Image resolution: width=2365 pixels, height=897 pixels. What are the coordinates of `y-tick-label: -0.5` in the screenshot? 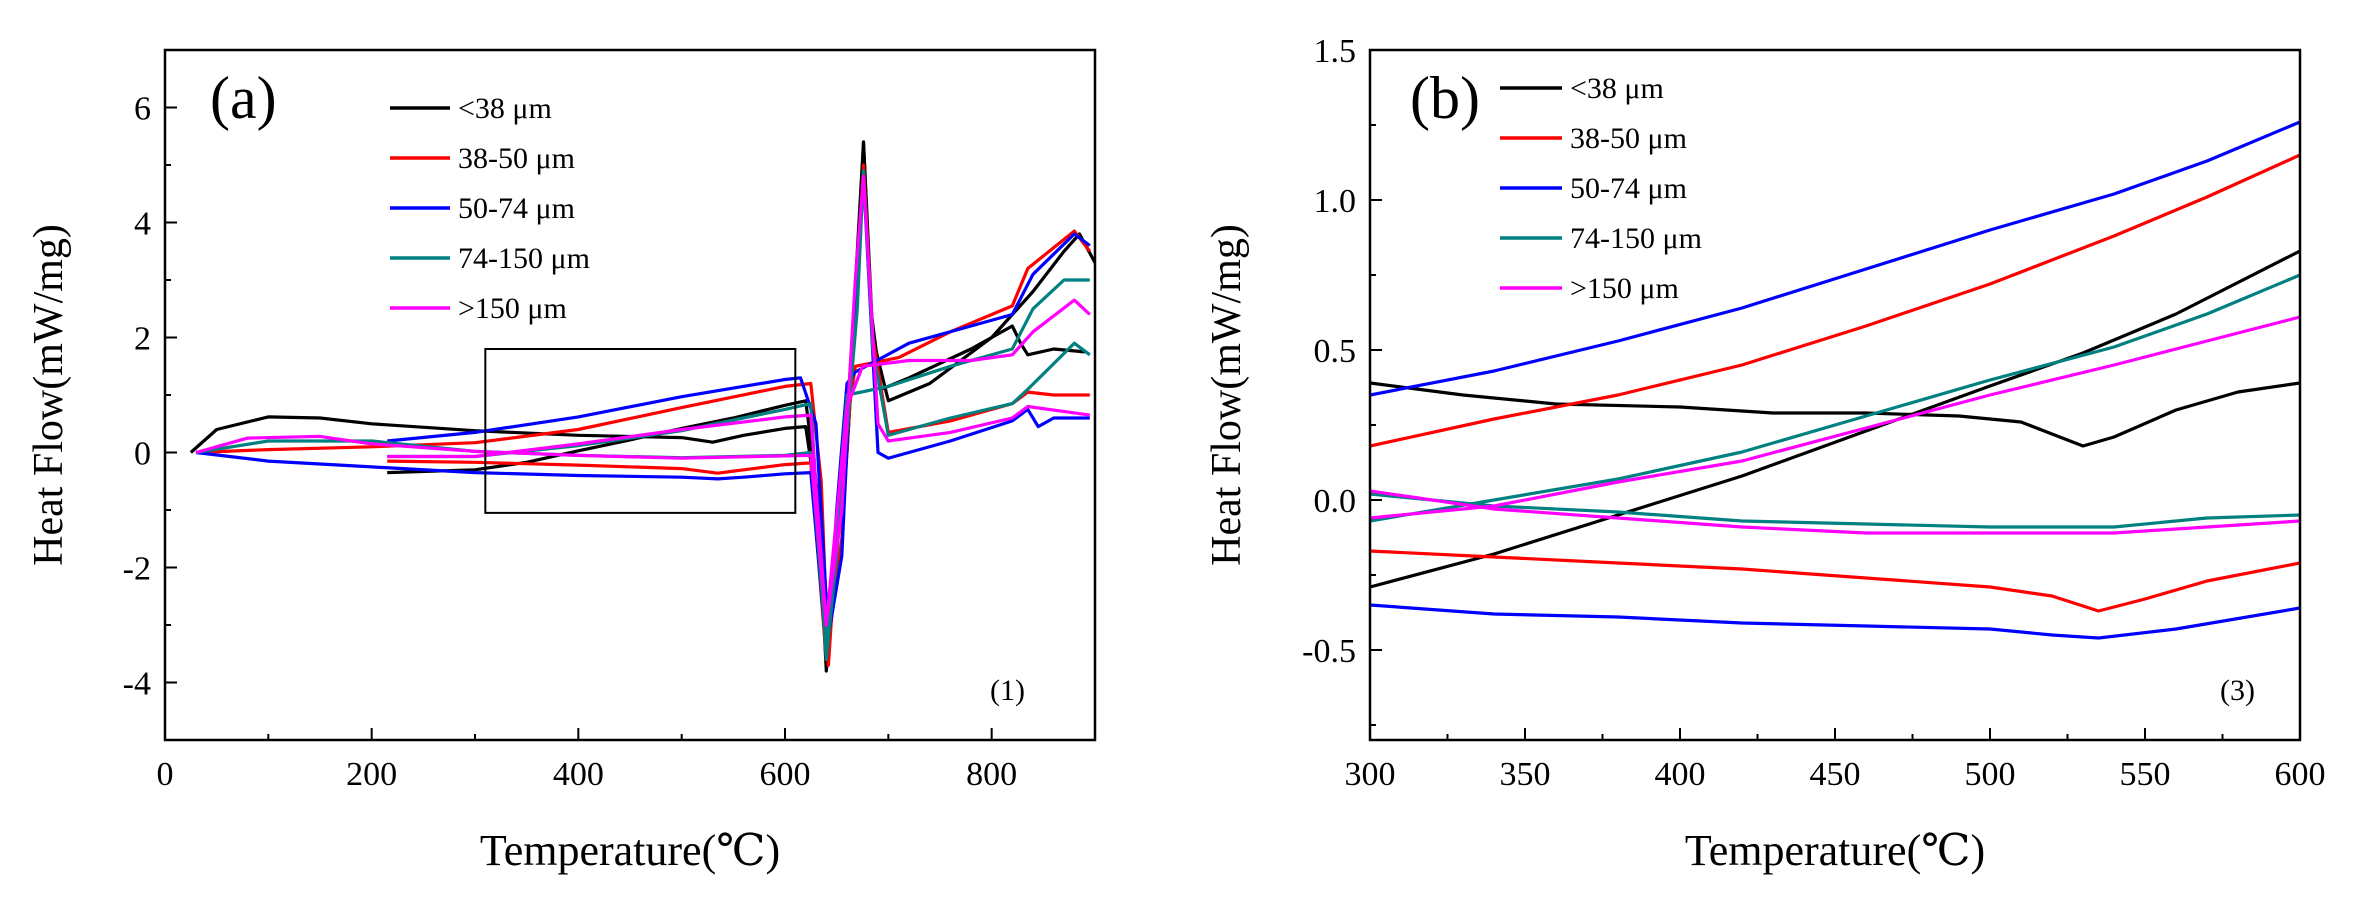 It's located at (1329, 651).